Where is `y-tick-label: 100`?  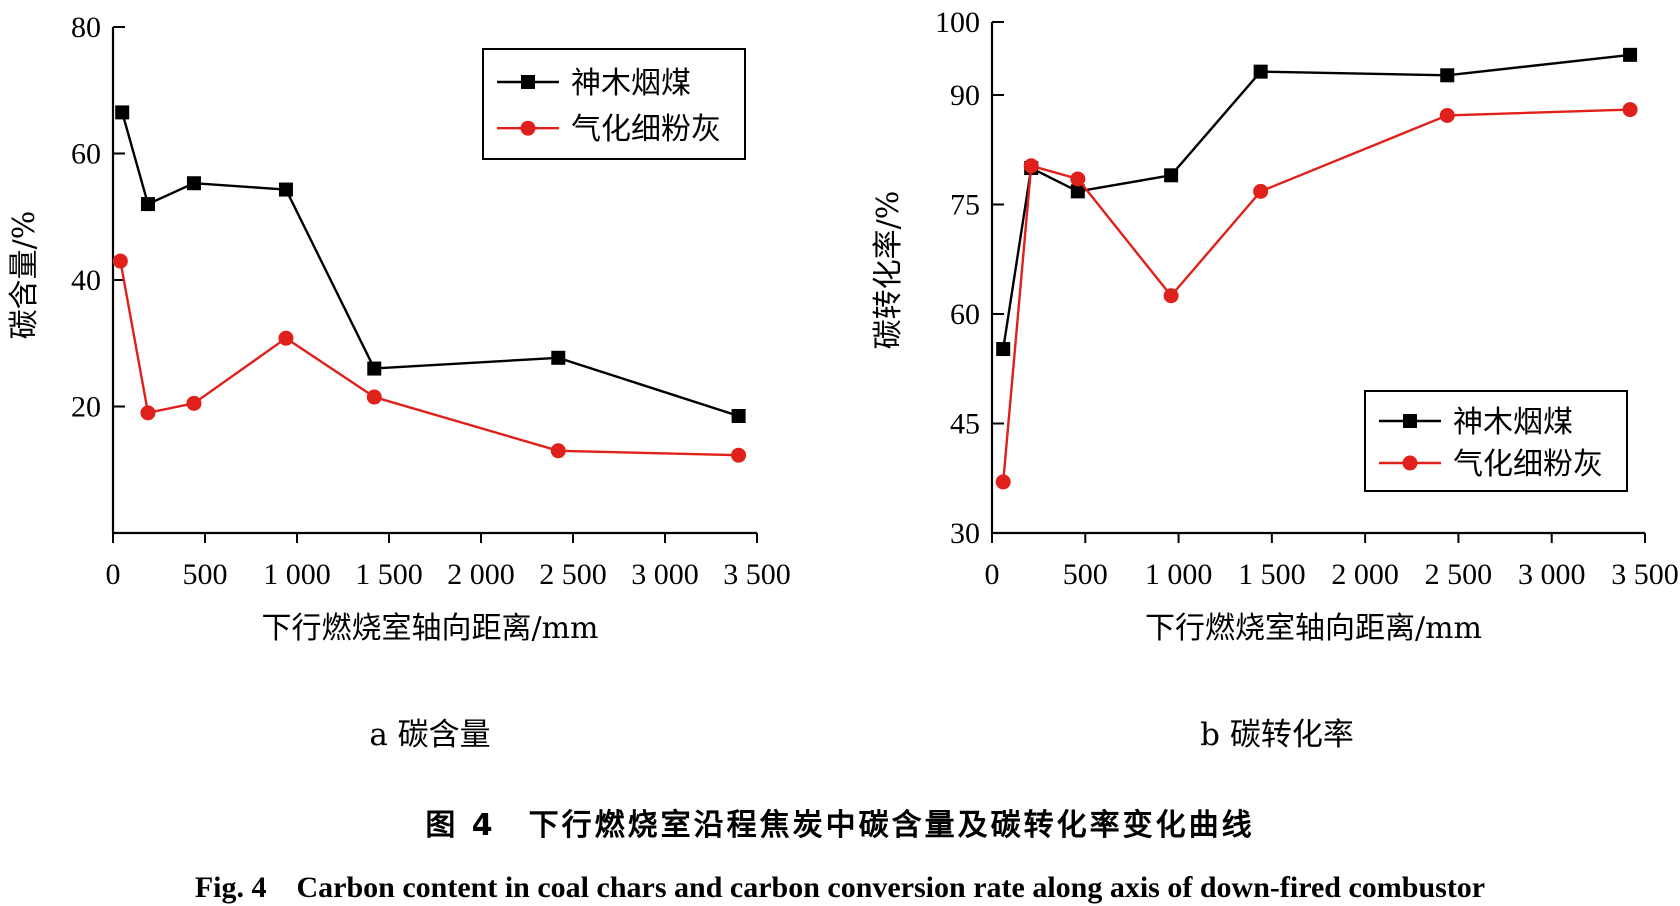 y-tick-label: 100 is located at coordinates (957, 22).